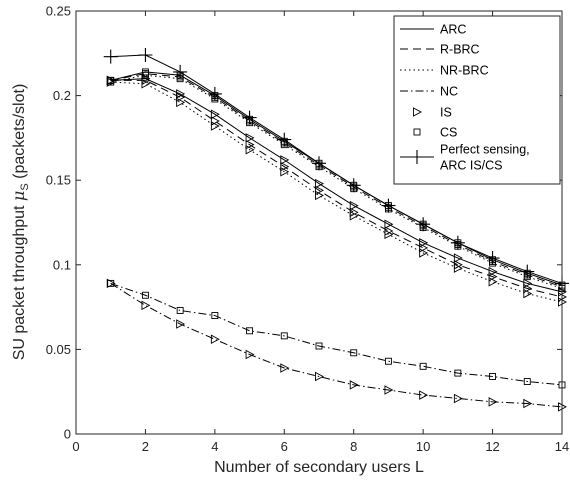 This screenshot has height=480, width=570. I want to click on legend-label: NC, so click(449, 92).